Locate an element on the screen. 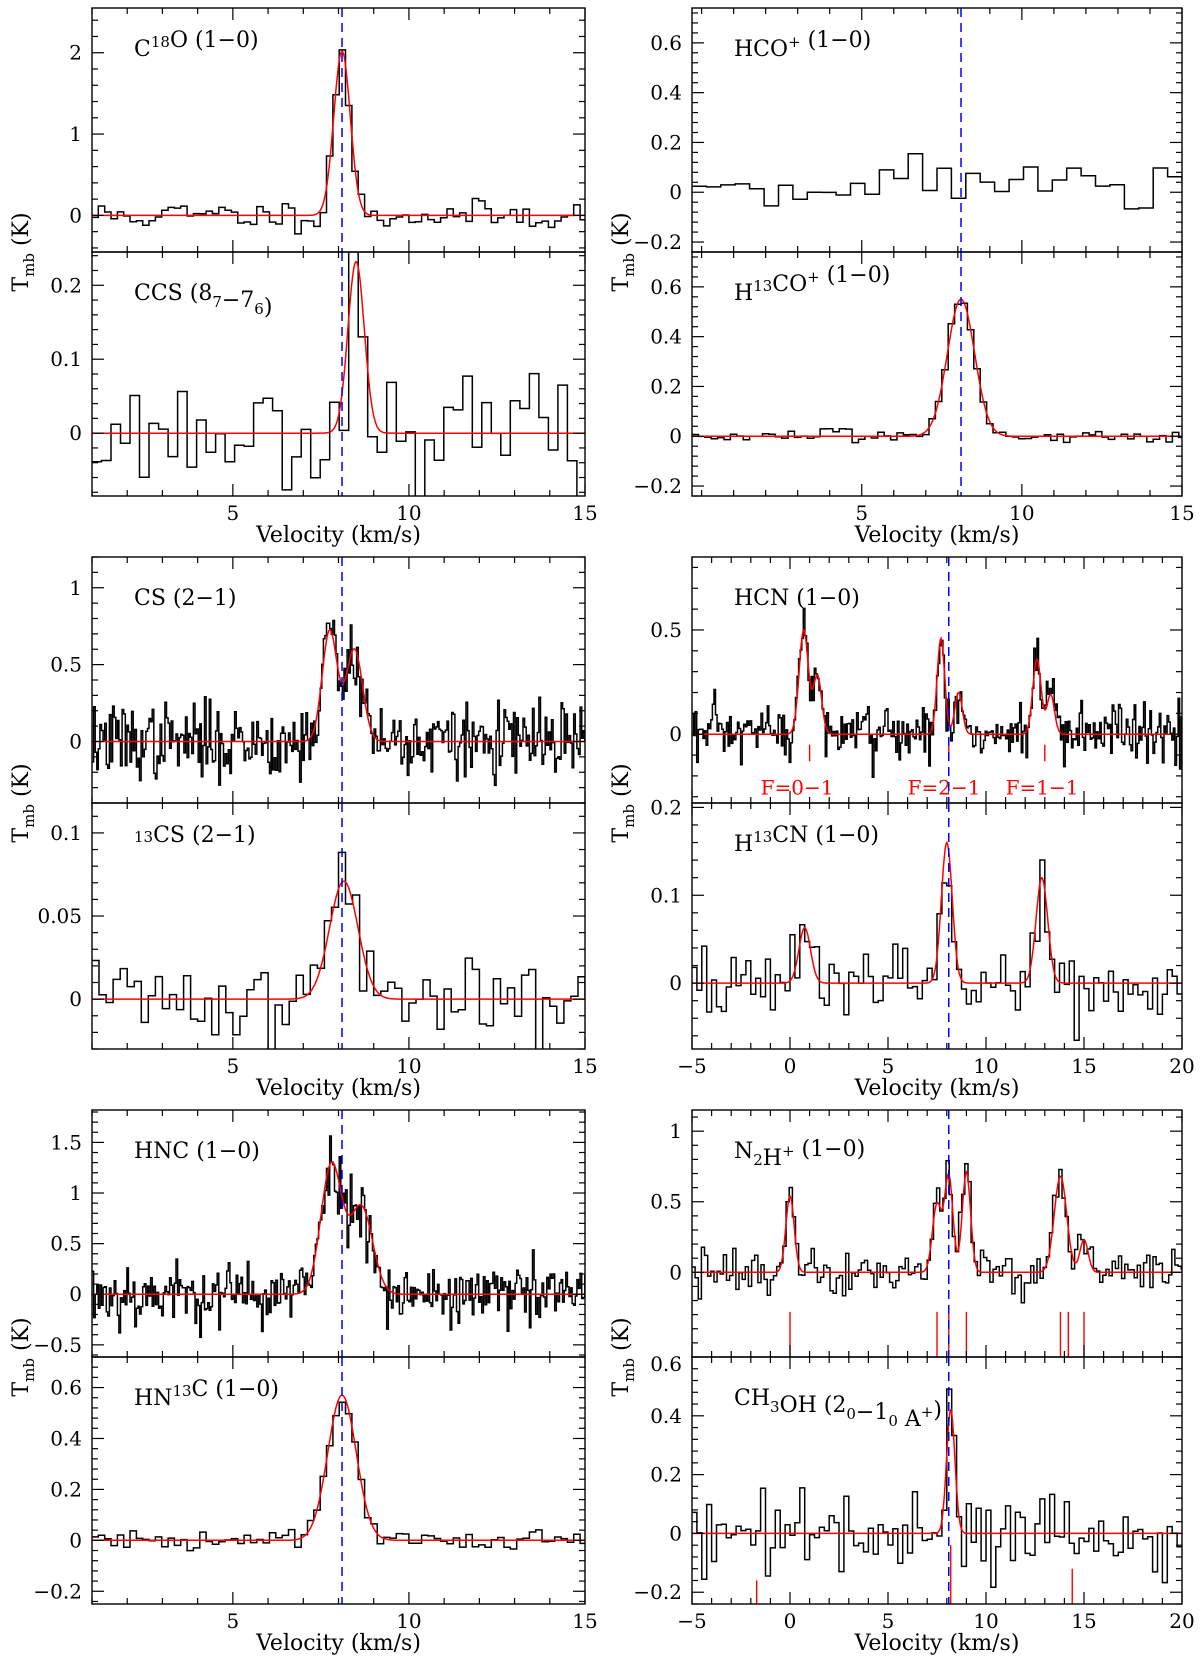 The image size is (1200, 1666). ytick-label-hcn-1: 0.5 is located at coordinates (666, 630).